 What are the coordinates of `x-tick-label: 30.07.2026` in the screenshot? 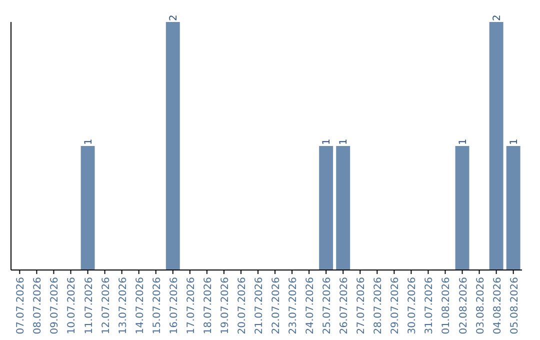 It's located at (412, 305).